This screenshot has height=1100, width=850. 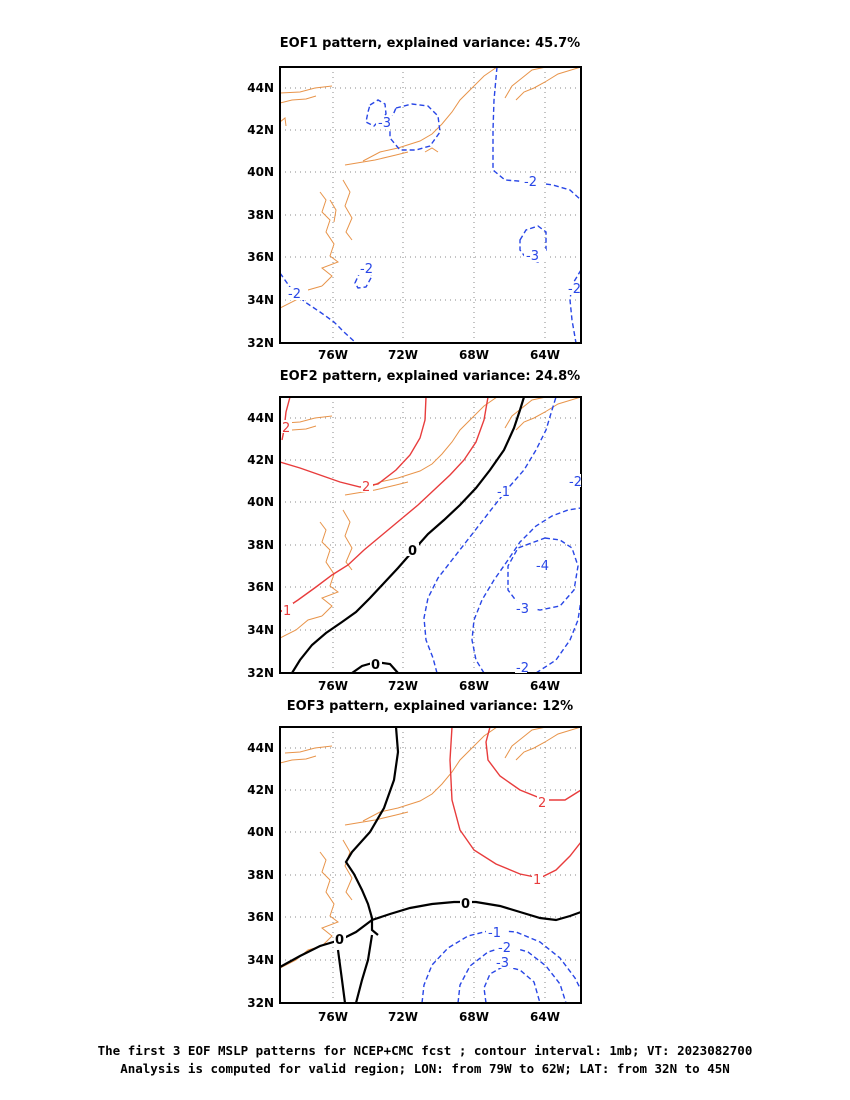 I want to click on eof1-frame, so click(x=430, y=205).